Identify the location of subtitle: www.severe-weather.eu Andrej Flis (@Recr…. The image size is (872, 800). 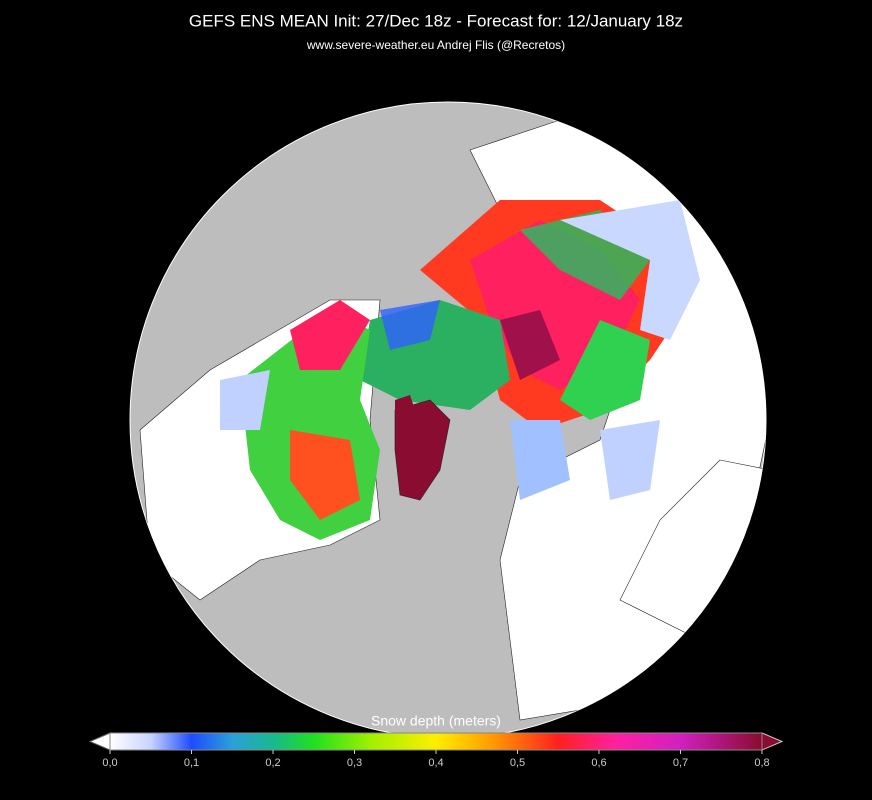
(435, 45).